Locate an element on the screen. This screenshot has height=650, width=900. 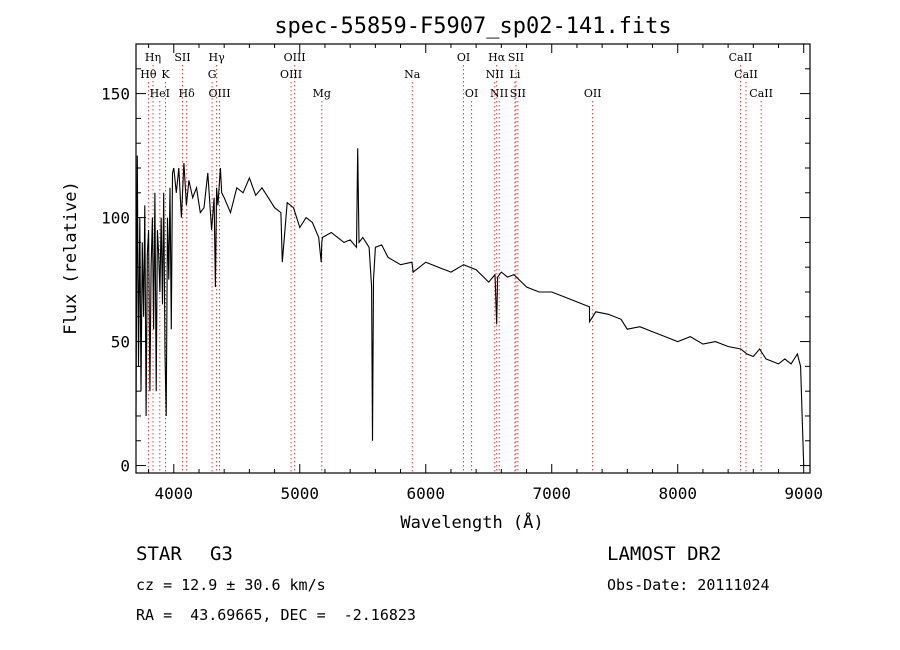
line-marker-label: Li is located at coordinates (515, 74).